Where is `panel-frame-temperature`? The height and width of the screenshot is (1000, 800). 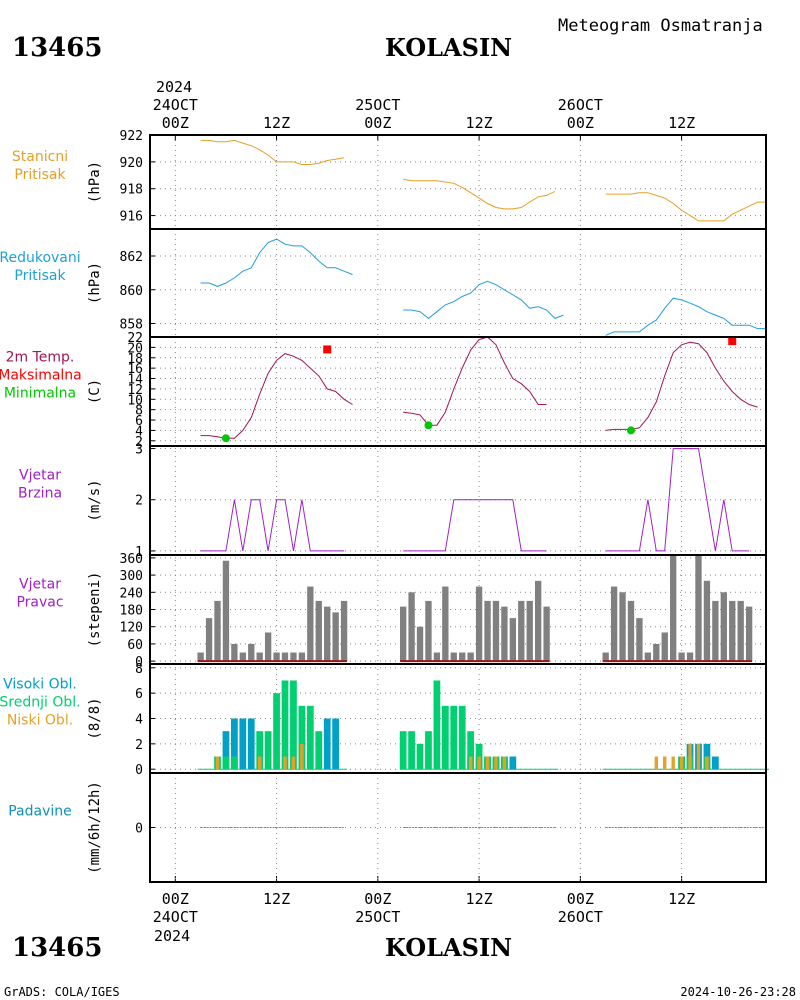 panel-frame-temperature is located at coordinates (458, 391).